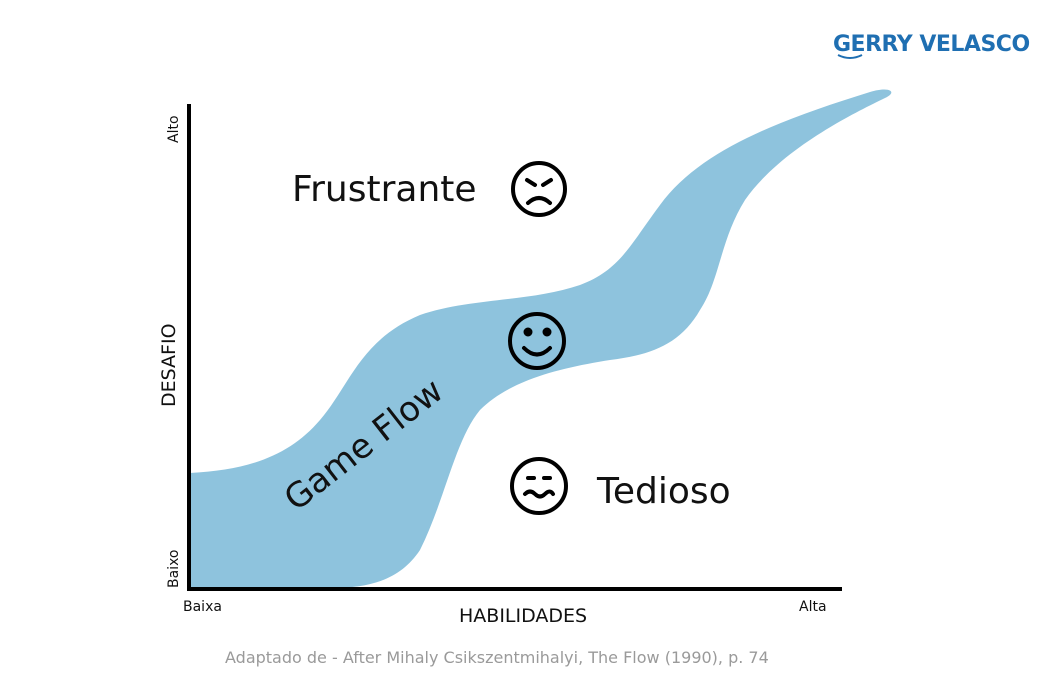 The height and width of the screenshot is (700, 1050). Describe the element at coordinates (537, 341) in the screenshot. I see `smiling-face-icon` at that location.